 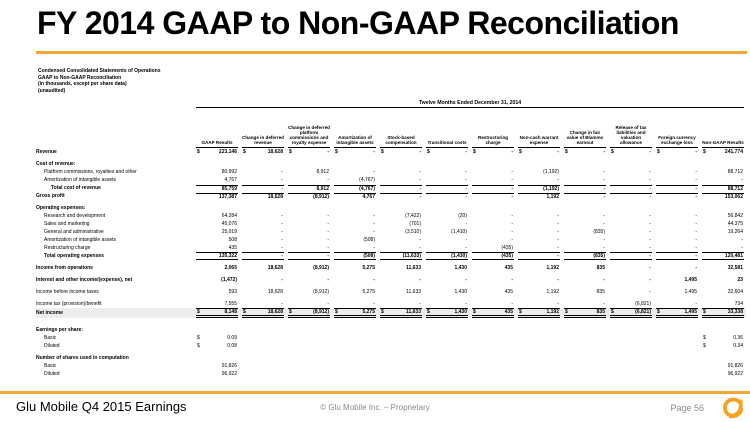 I want to click on value-cell: 88,712, so click(x=723, y=172).